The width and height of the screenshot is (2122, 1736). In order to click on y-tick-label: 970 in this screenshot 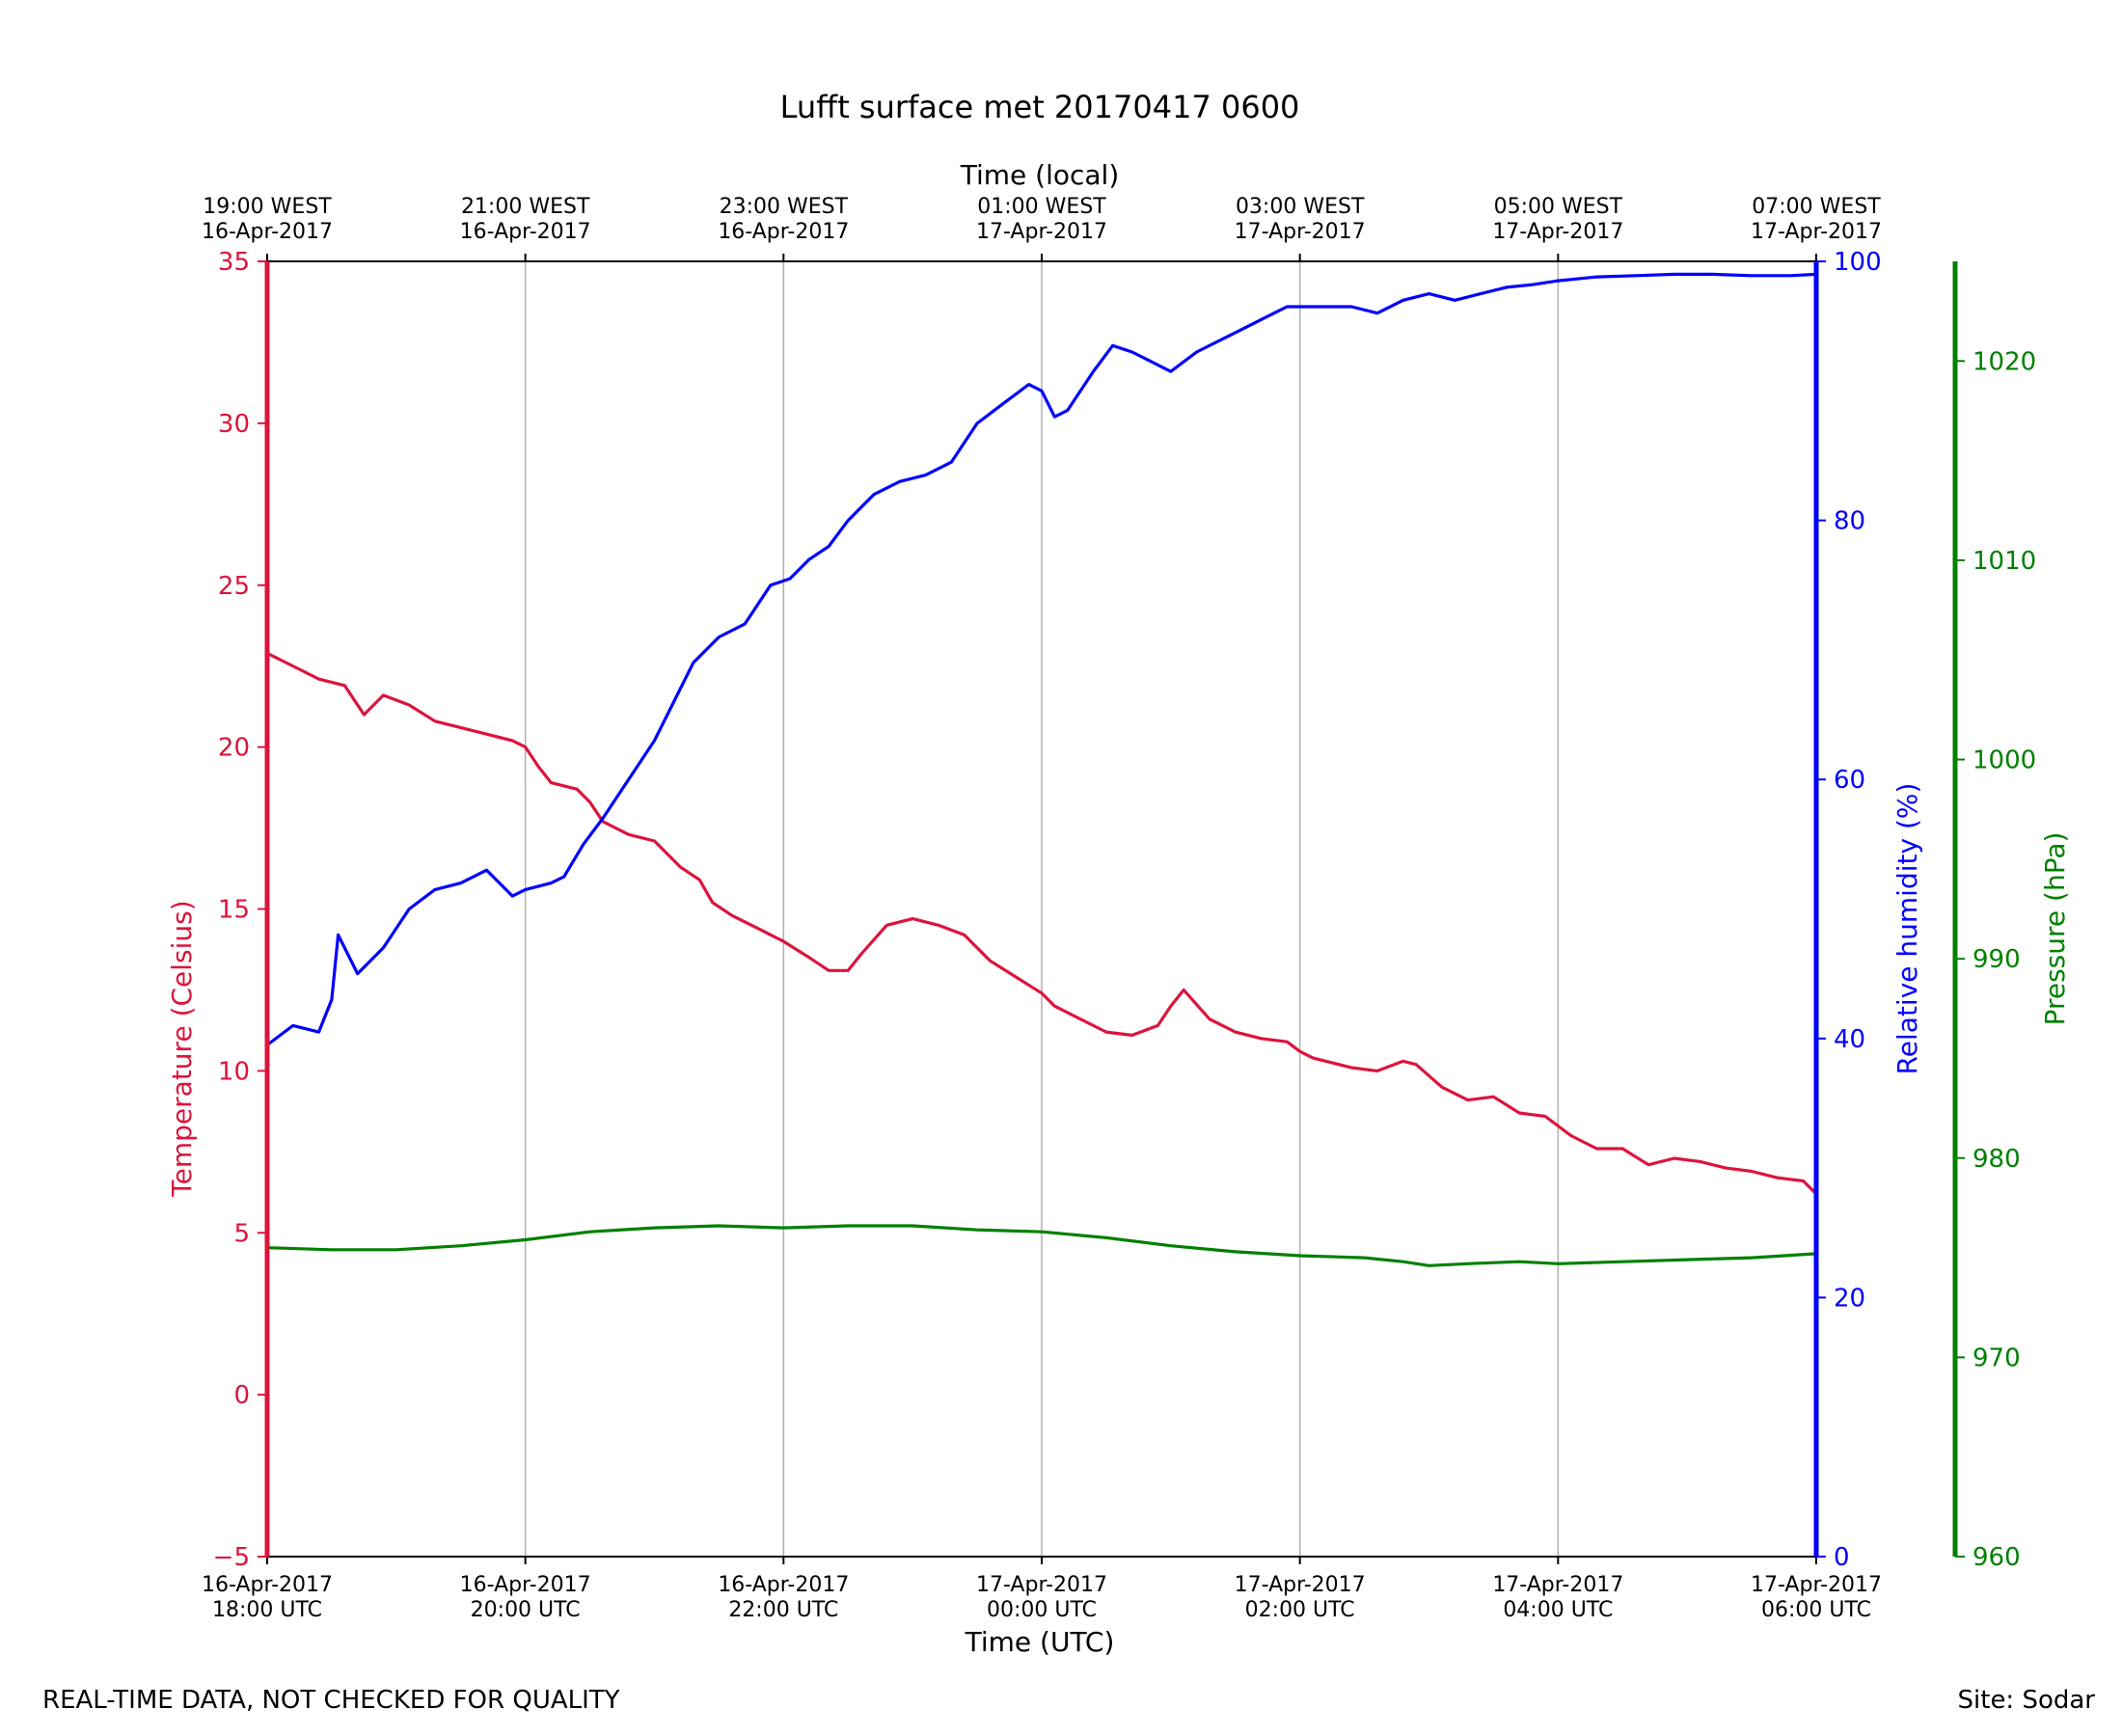, I will do `click(1997, 1357)`.